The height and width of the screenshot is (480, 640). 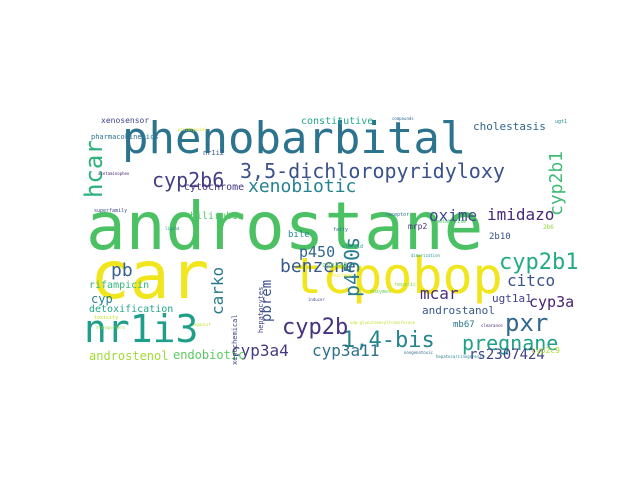 What do you see at coordinates (102, 299) in the screenshot?
I see `cloud-word: cyp` at bounding box center [102, 299].